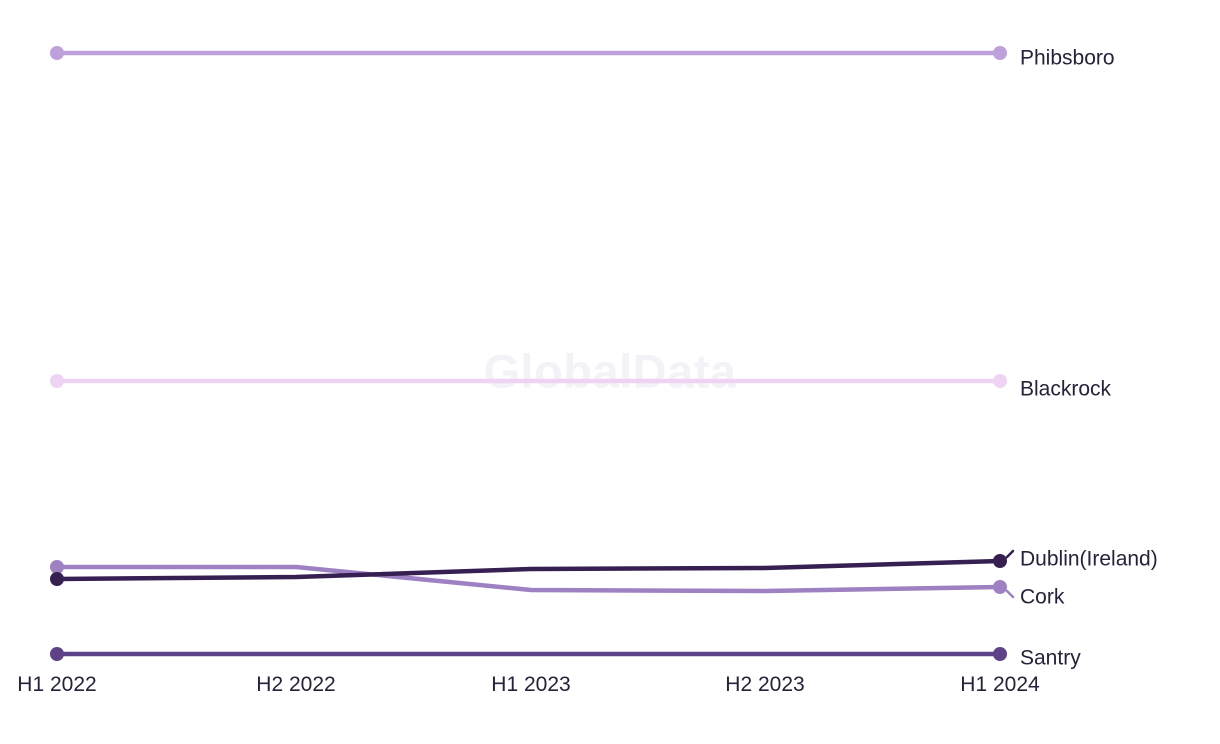  What do you see at coordinates (528, 570) in the screenshot?
I see `series-line-dublin-ireland` at bounding box center [528, 570].